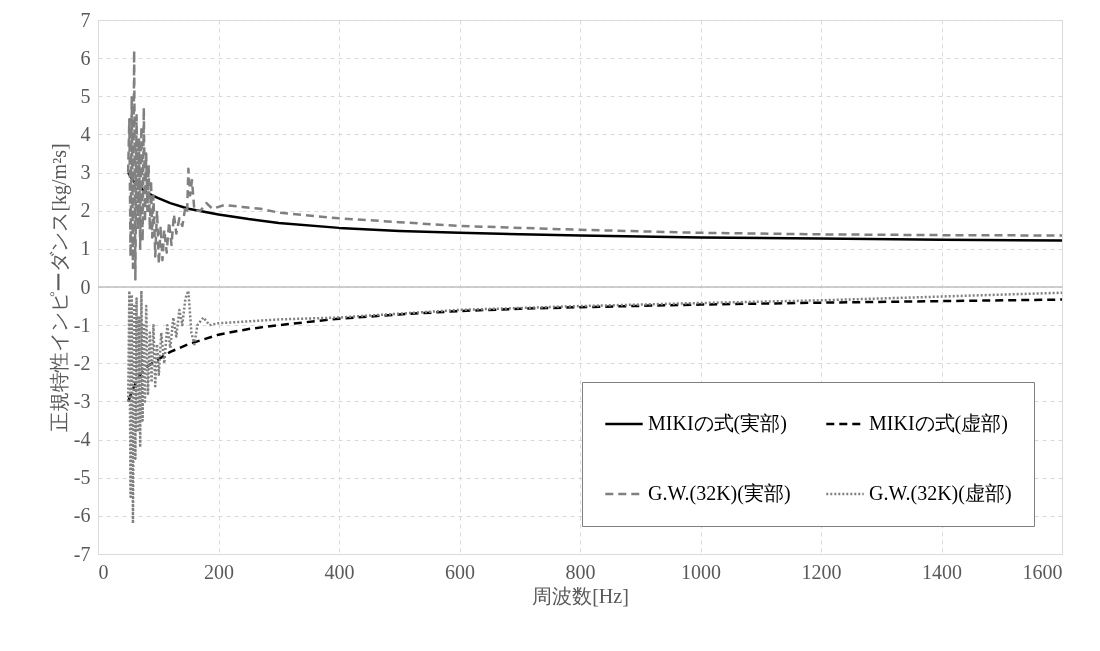  I want to click on y-tick-label: -5, so click(82, 477).